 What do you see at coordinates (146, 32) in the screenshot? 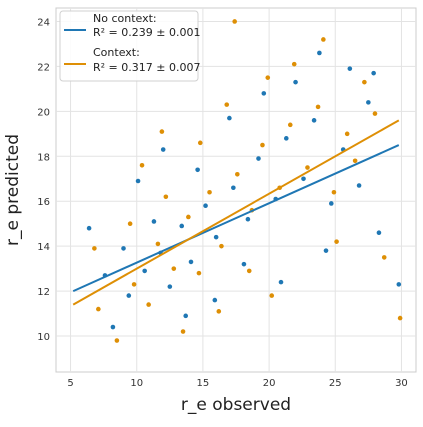
I see `legend-r2-no-context: R² = 0.239 ± 0.001` at bounding box center [146, 32].